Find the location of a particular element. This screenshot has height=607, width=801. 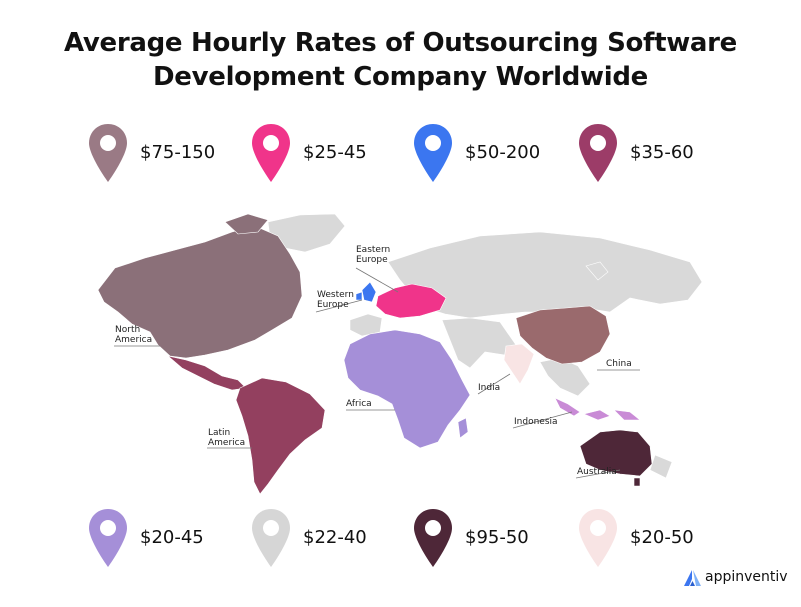

region-latin-america is located at coordinates (246, 425).